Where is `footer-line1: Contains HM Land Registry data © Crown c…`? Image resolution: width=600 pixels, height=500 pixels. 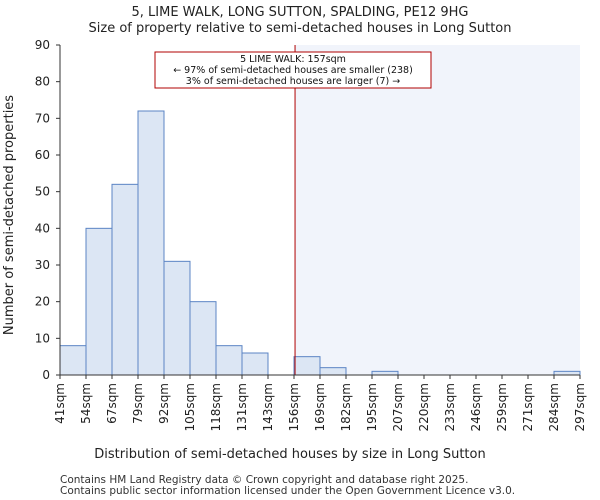
footer-line1: Contains HM Land Registry data © Crown c… is located at coordinates (264, 480).